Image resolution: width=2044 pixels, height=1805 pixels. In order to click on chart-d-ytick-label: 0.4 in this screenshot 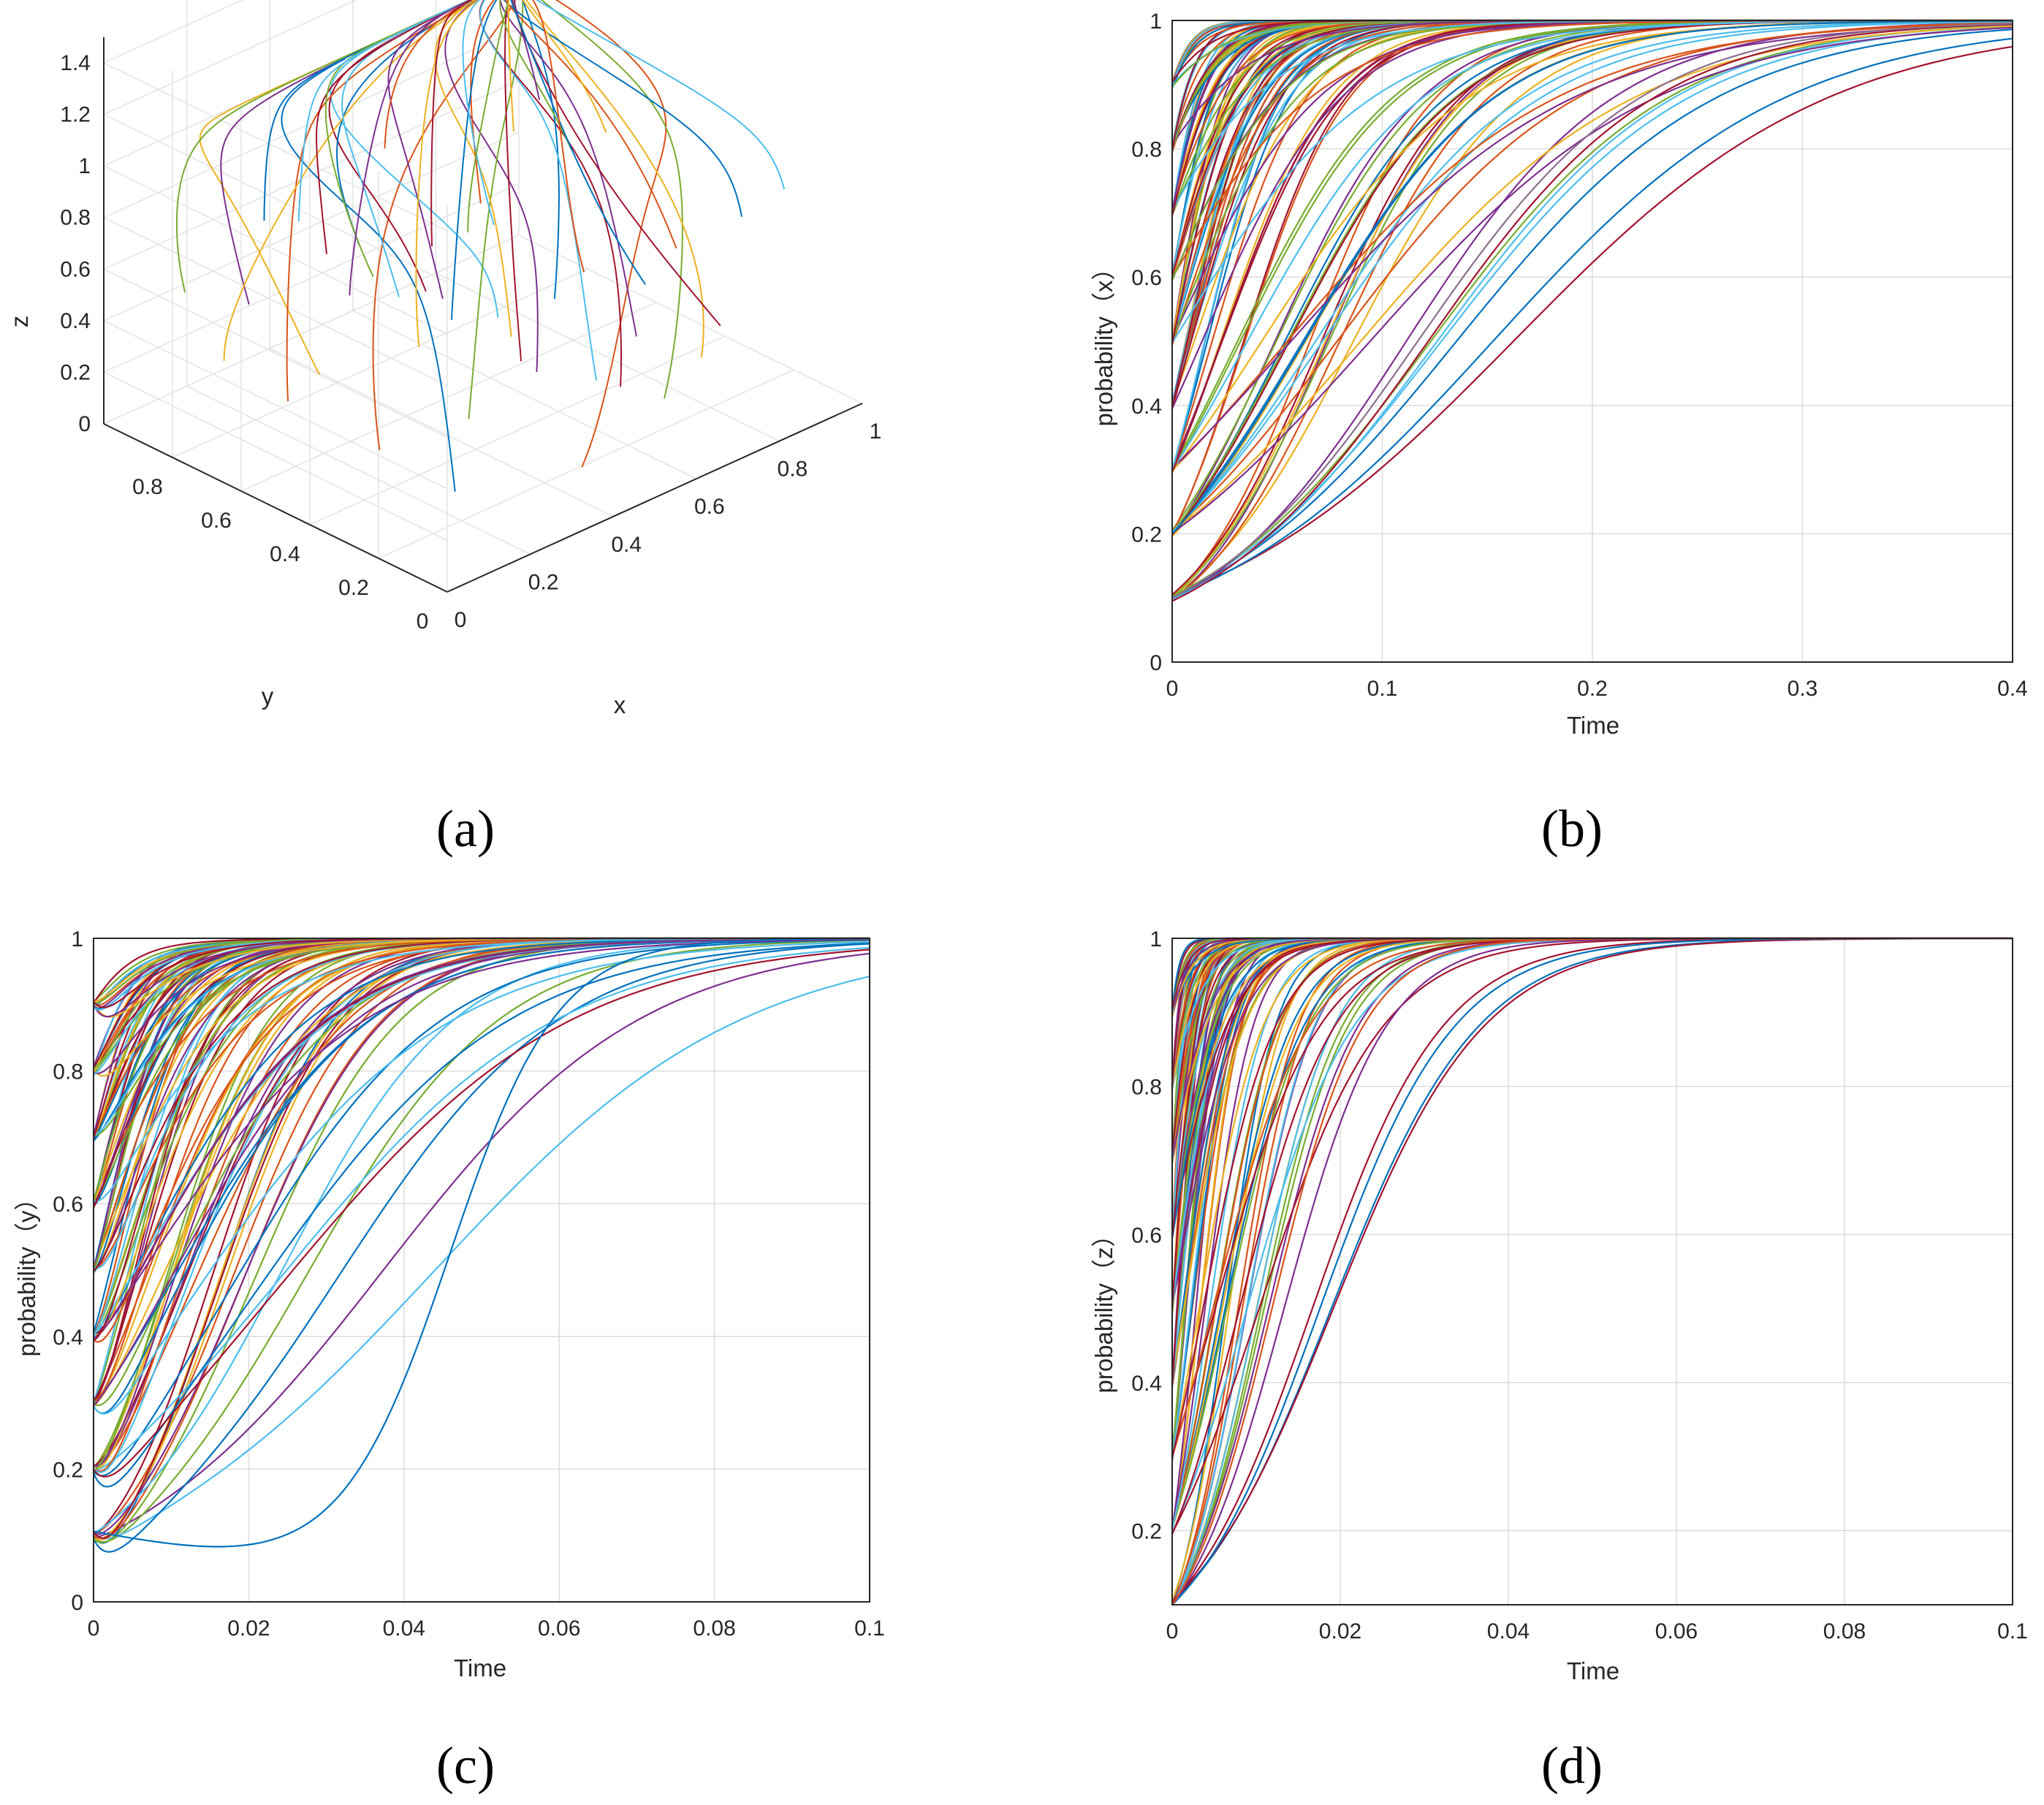, I will do `click(1146, 1384)`.